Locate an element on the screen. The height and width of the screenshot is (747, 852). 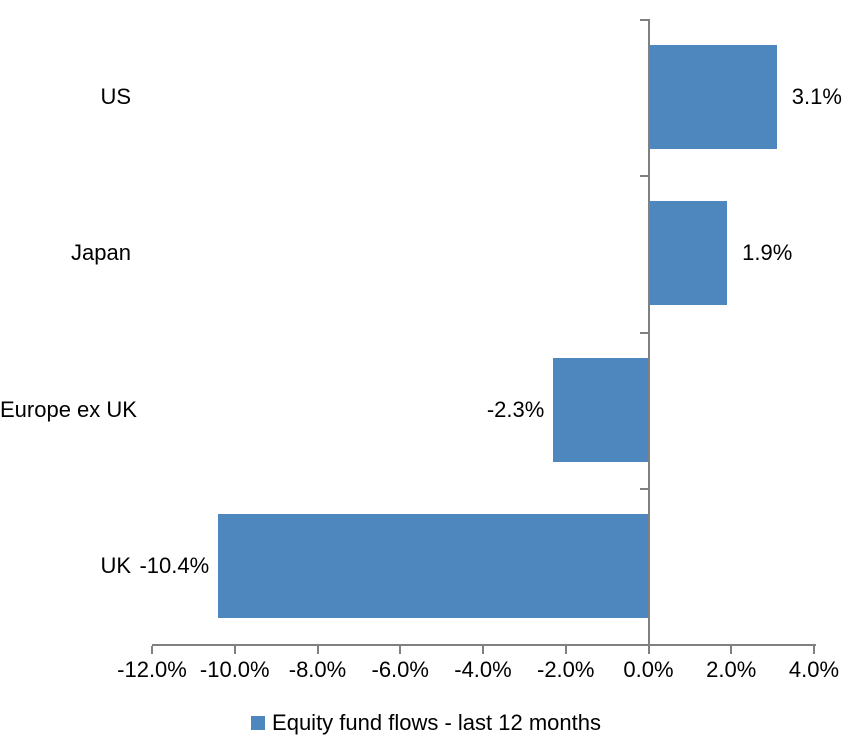
legend-label: Equity fund flows - last 12 months is located at coordinates (436, 722).